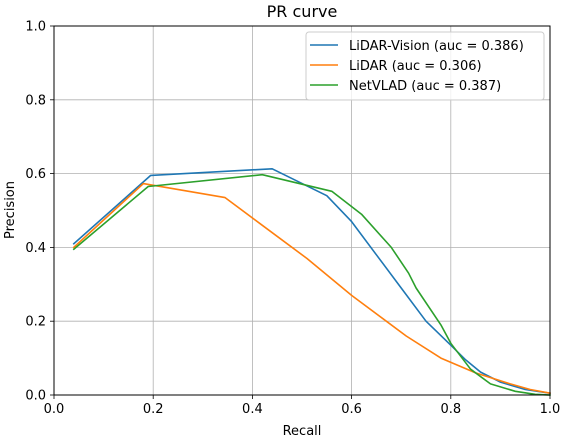  I want to click on y-tick-label: 0.2, so click(35, 322).